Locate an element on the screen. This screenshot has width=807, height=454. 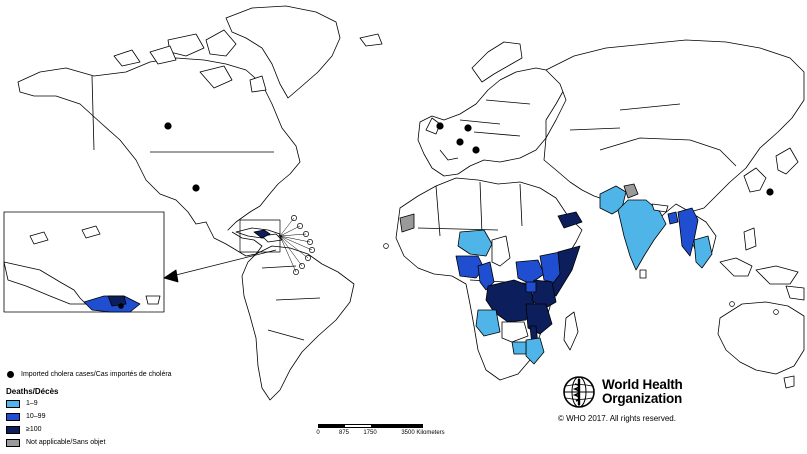
who-name: World Health Organization is located at coordinates (642, 392).